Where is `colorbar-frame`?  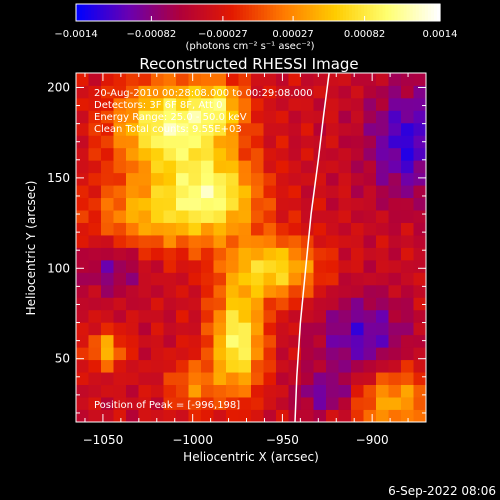
colorbar-frame is located at coordinates (258, 12).